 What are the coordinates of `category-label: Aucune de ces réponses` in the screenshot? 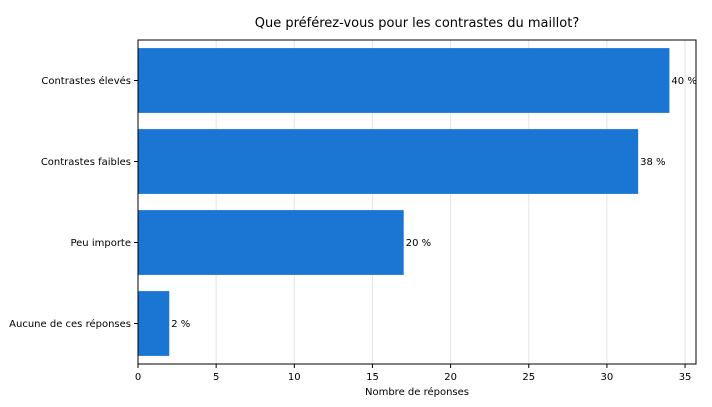 It's located at (70, 324).